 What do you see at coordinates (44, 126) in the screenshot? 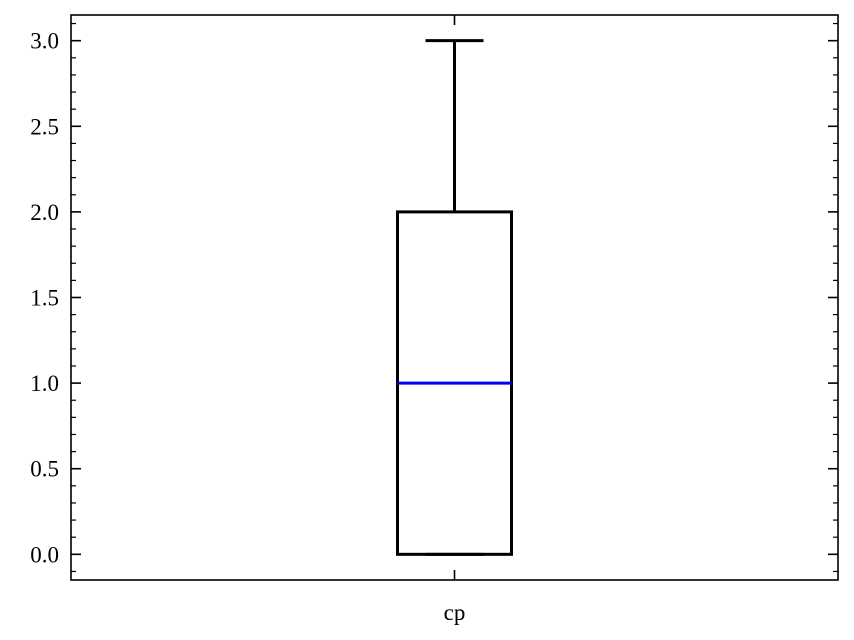
I see `y-tick-label: 2.5` at bounding box center [44, 126].